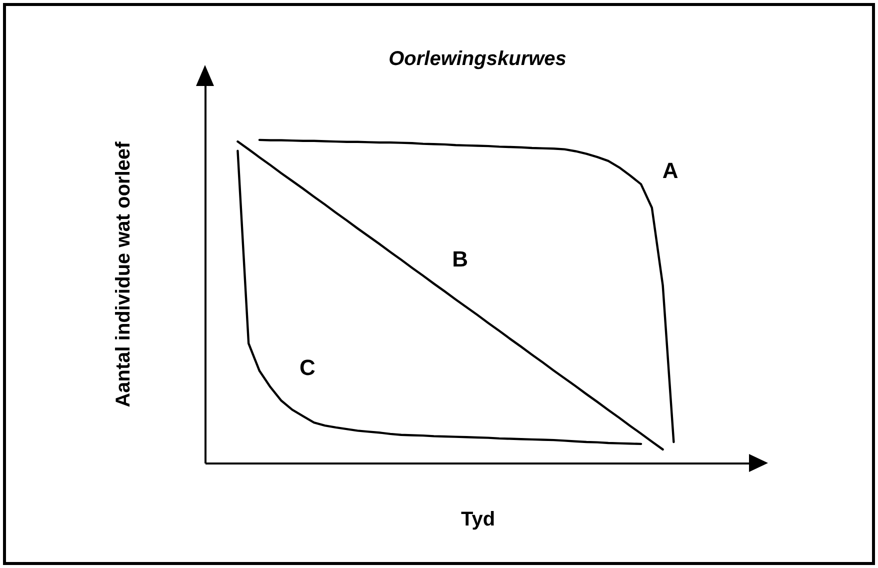 The width and height of the screenshot is (878, 568). Describe the element at coordinates (307, 367) in the screenshot. I see `series-label: C` at that location.